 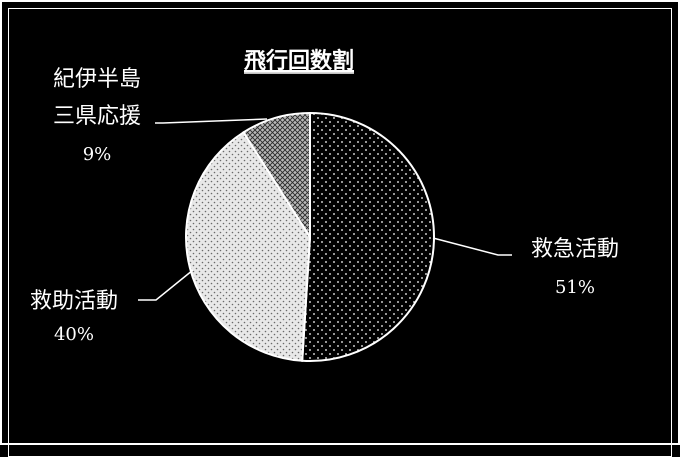 I want to click on data-label-kii-name-line2: 三県応援, so click(x=97, y=116).